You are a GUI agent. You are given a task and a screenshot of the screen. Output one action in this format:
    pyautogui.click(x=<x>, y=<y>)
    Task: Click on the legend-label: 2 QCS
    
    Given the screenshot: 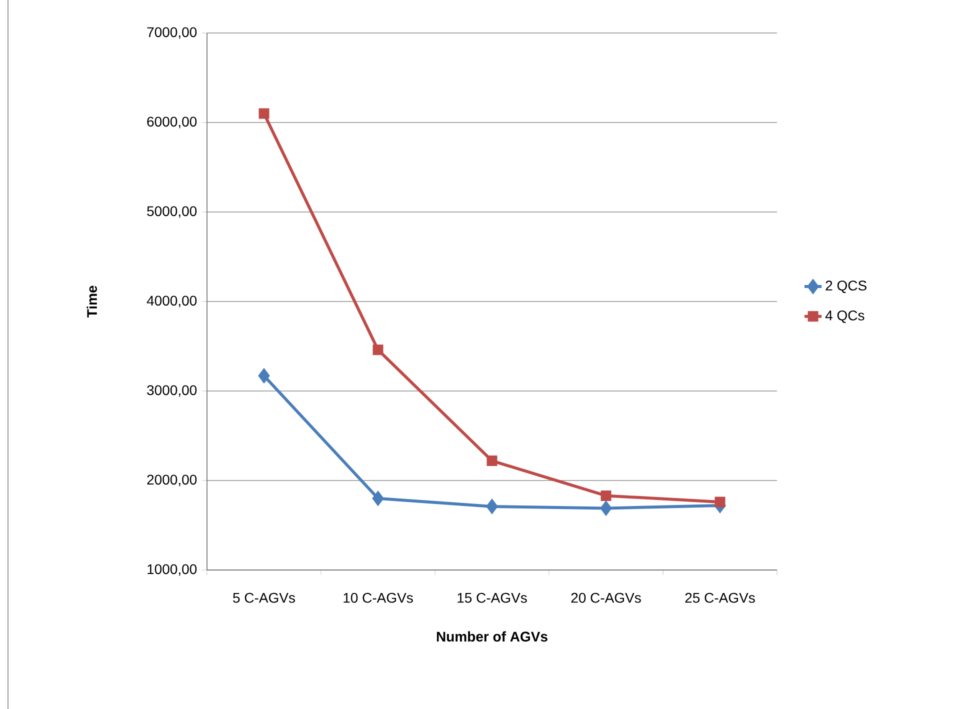 What is the action you would take?
    pyautogui.click(x=846, y=287)
    